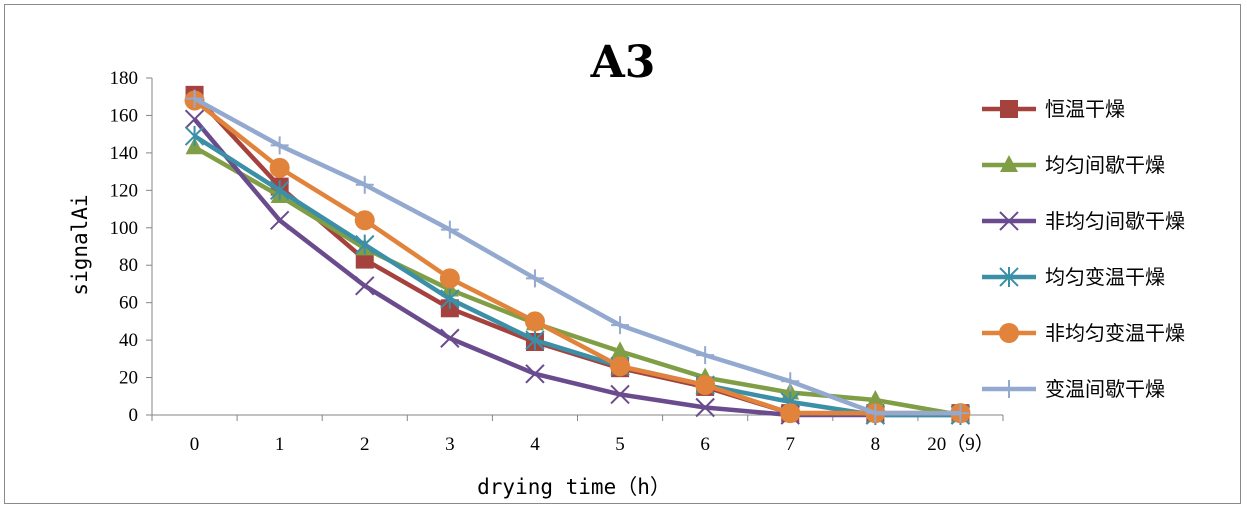 The height and width of the screenshot is (510, 1247). Describe the element at coordinates (128, 340) in the screenshot. I see `y-tick-label: 40` at that location.